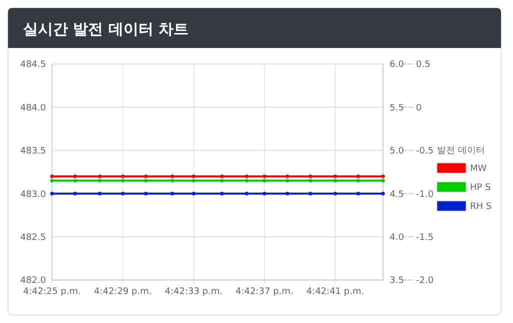  What do you see at coordinates (33, 108) in the screenshot?
I see `y-tick-label: 484.0` at bounding box center [33, 108].